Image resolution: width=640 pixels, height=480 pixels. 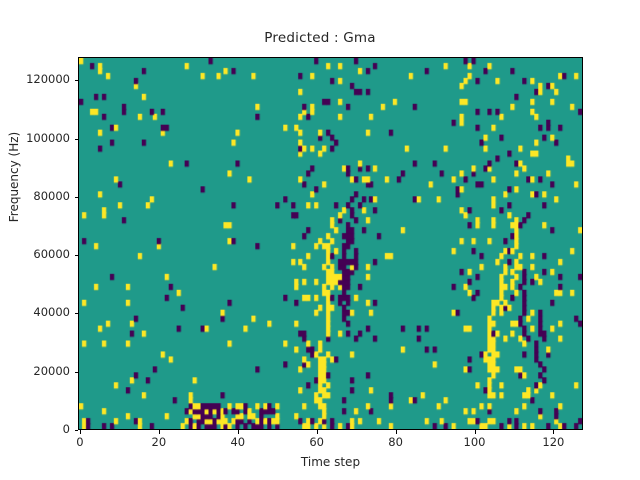 What do you see at coordinates (330, 462) in the screenshot?
I see `x-axis-label: Time step` at bounding box center [330, 462].